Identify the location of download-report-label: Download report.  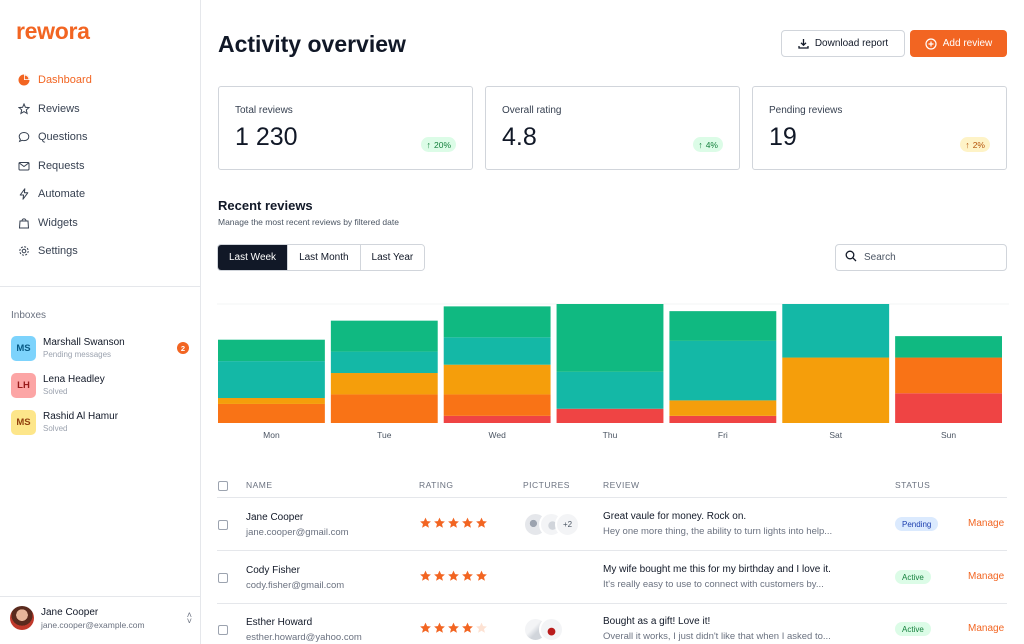
(851, 43).